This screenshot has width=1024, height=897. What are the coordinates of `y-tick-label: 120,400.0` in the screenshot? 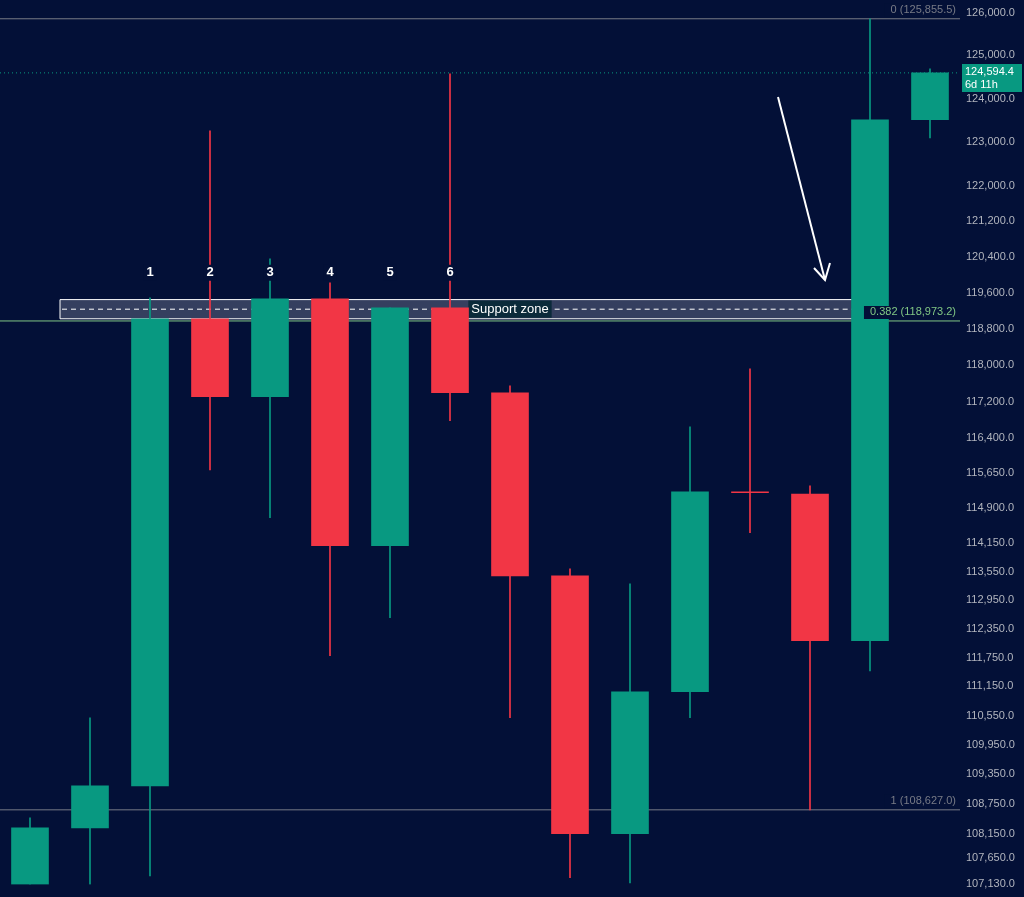 It's located at (990, 255).